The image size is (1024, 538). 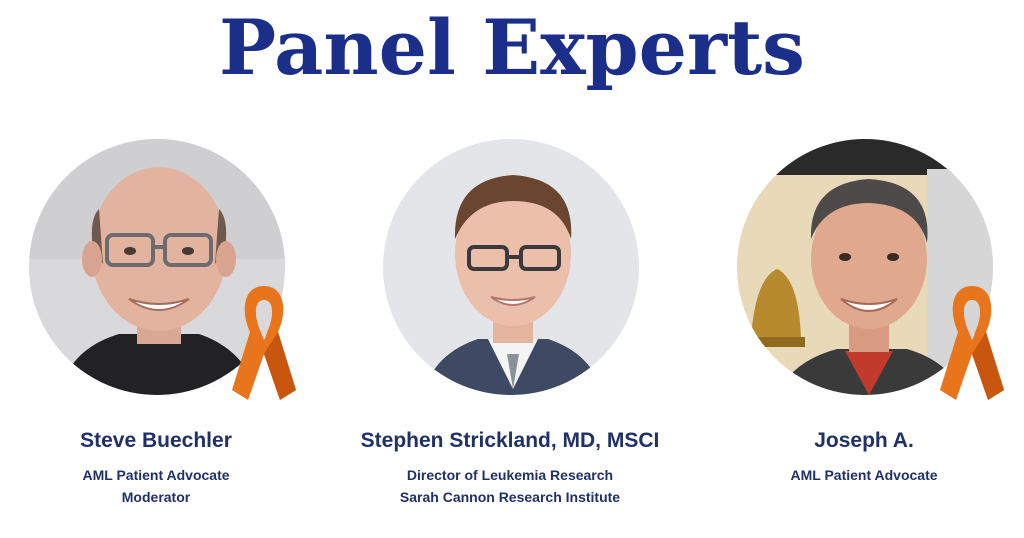 I want to click on expert-role: Moderator, so click(x=156, y=497).